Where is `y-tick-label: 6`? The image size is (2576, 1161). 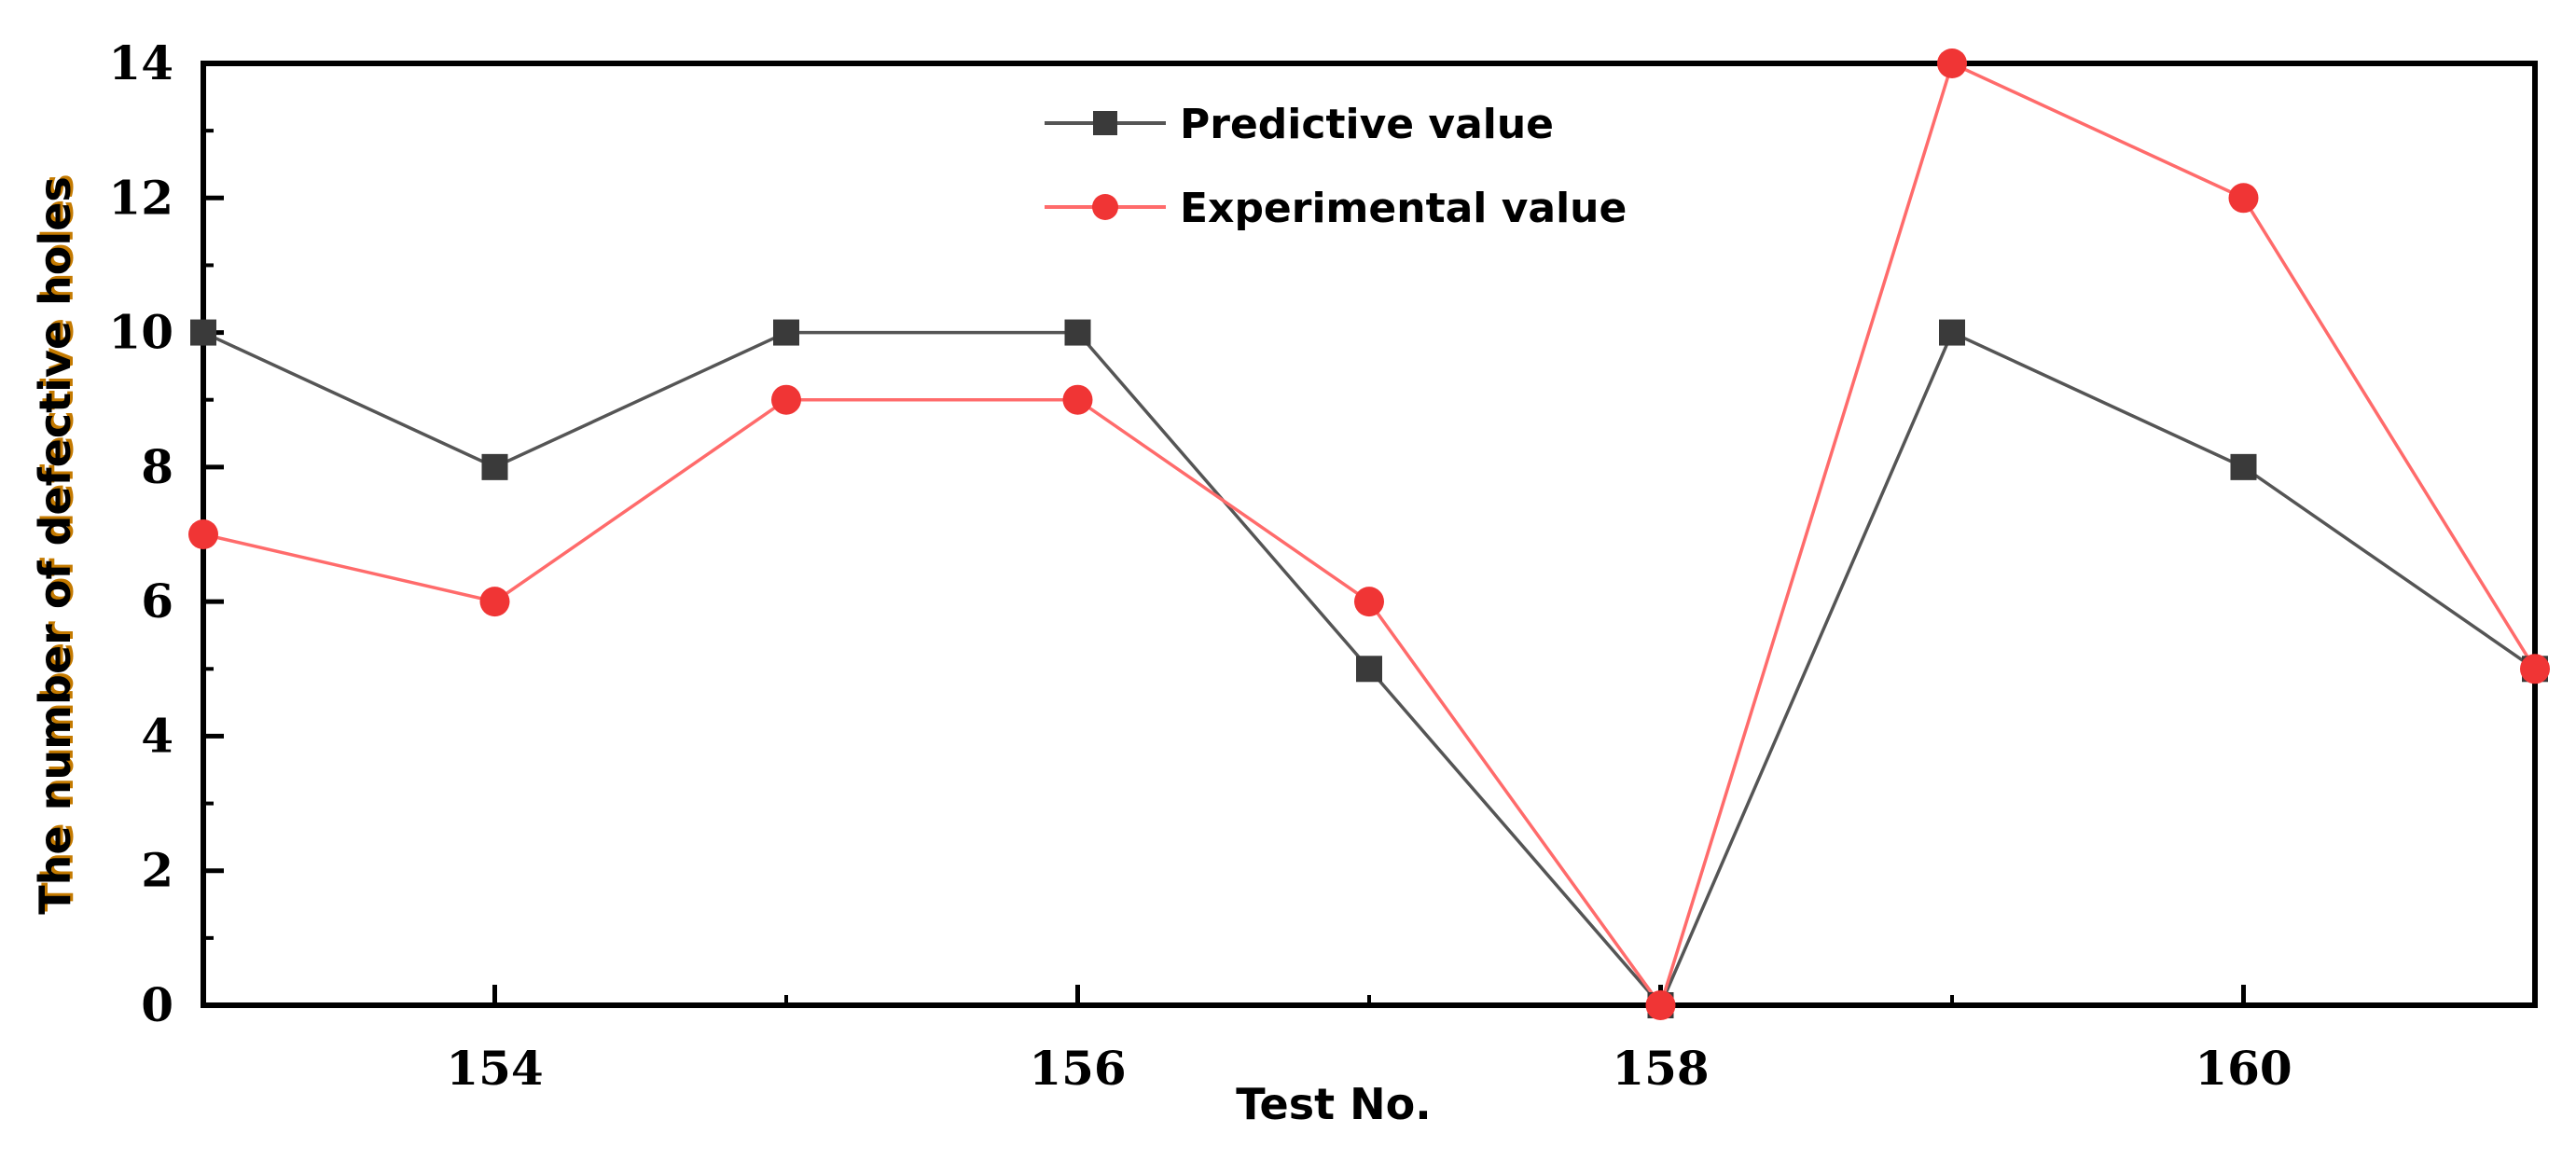
y-tick-label: 6 is located at coordinates (157, 601).